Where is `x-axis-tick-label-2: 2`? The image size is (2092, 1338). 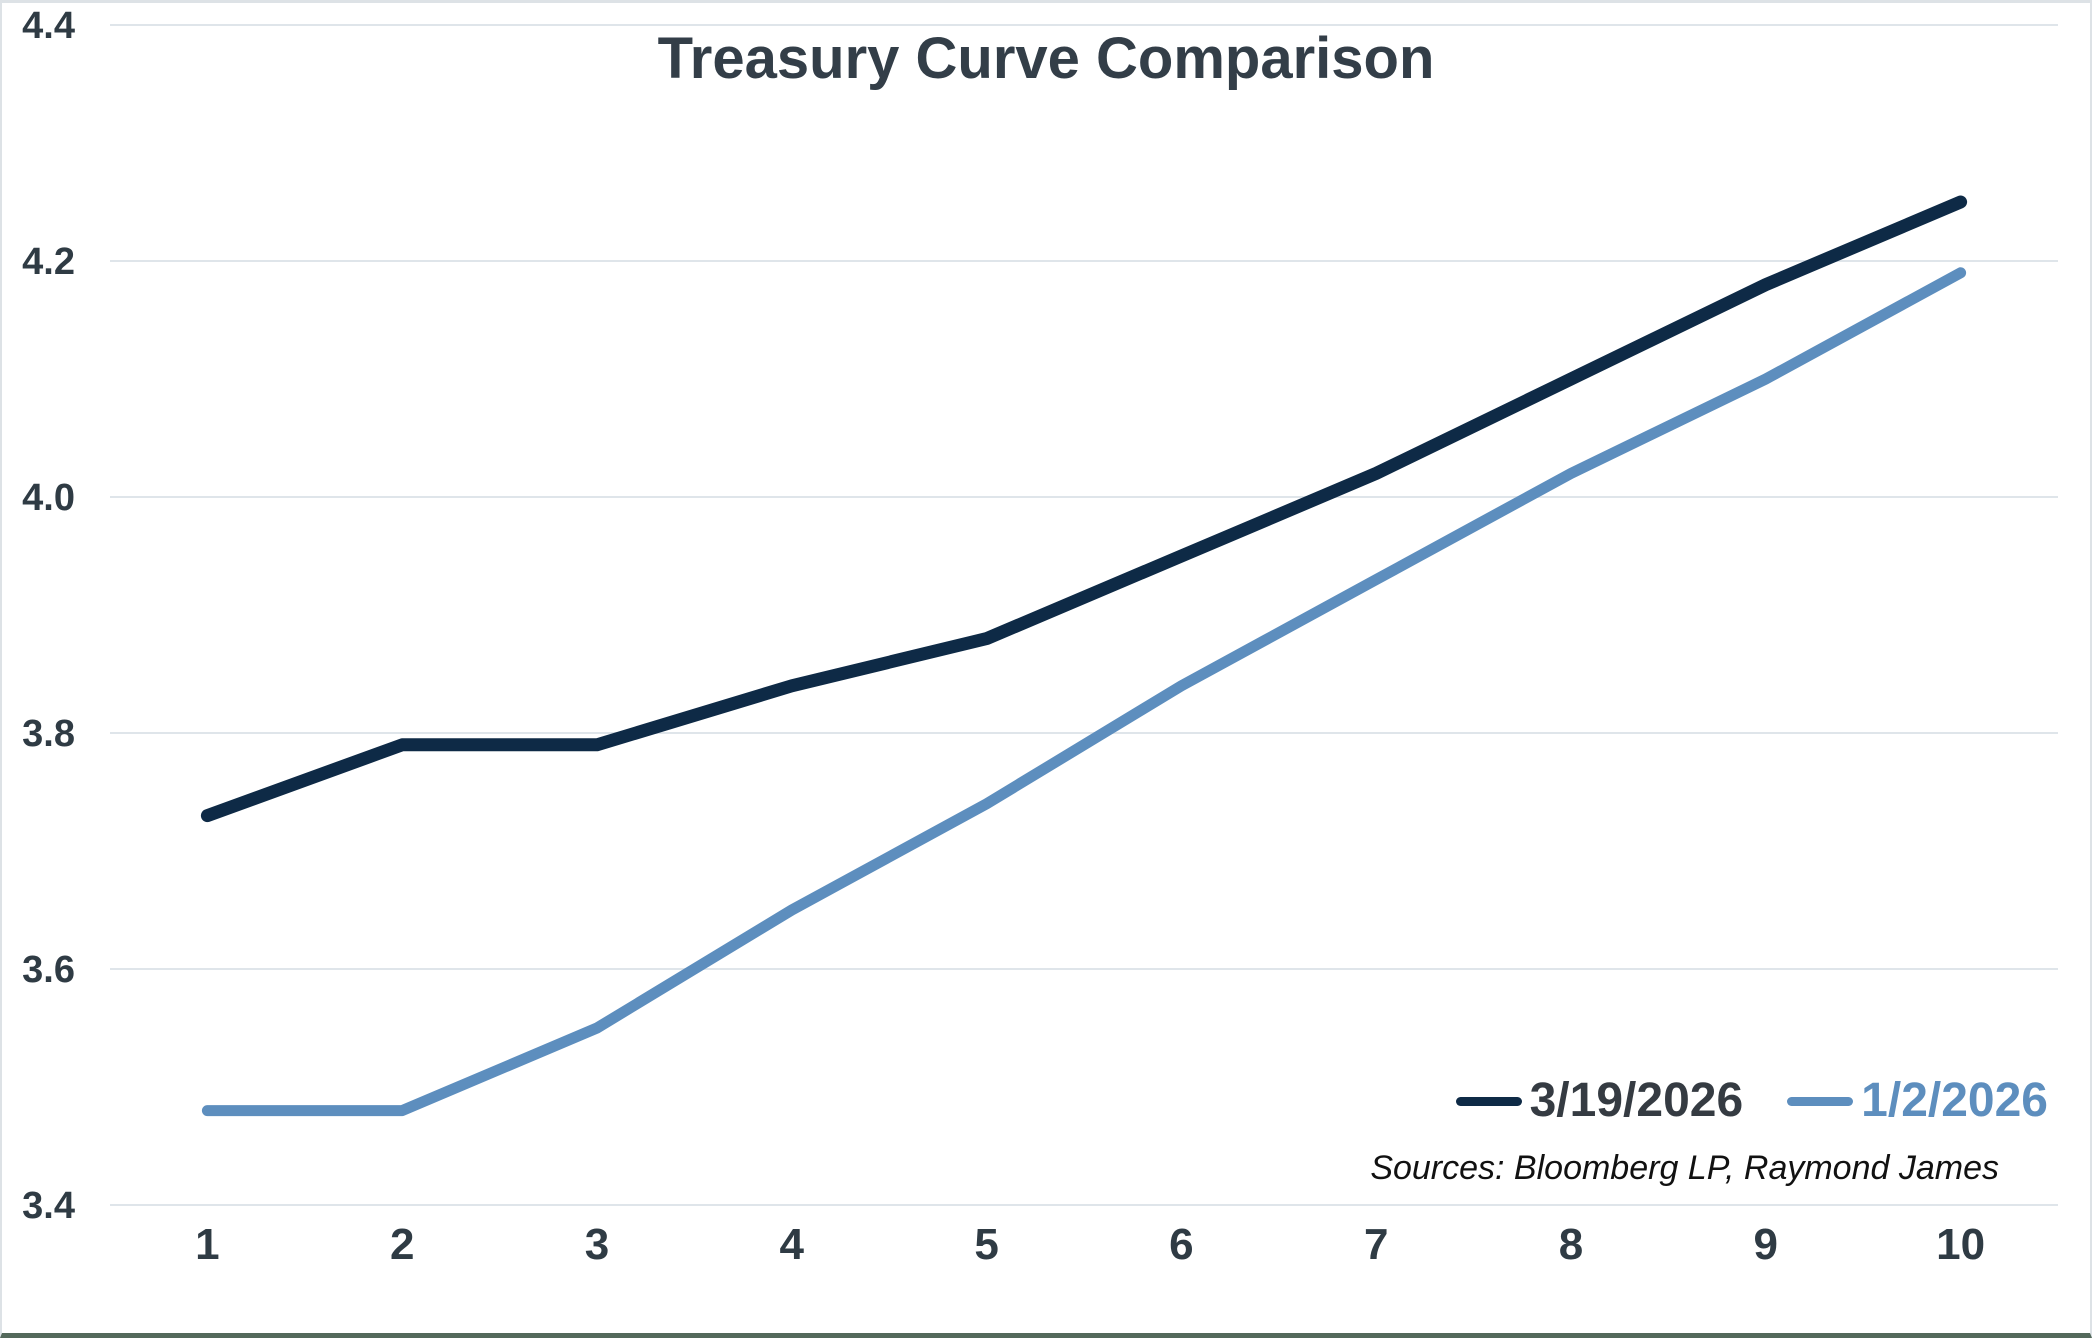 x-axis-tick-label-2: 2 is located at coordinates (402, 1244).